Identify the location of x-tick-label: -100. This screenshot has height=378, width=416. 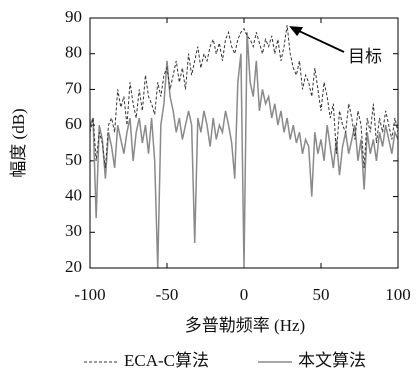
(89, 294).